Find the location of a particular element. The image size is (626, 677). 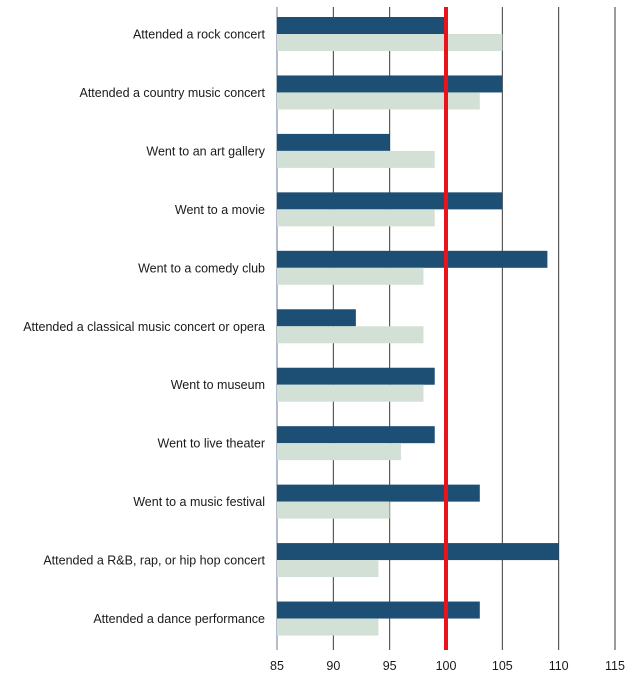

x-tick-label: 105 is located at coordinates (502, 666).